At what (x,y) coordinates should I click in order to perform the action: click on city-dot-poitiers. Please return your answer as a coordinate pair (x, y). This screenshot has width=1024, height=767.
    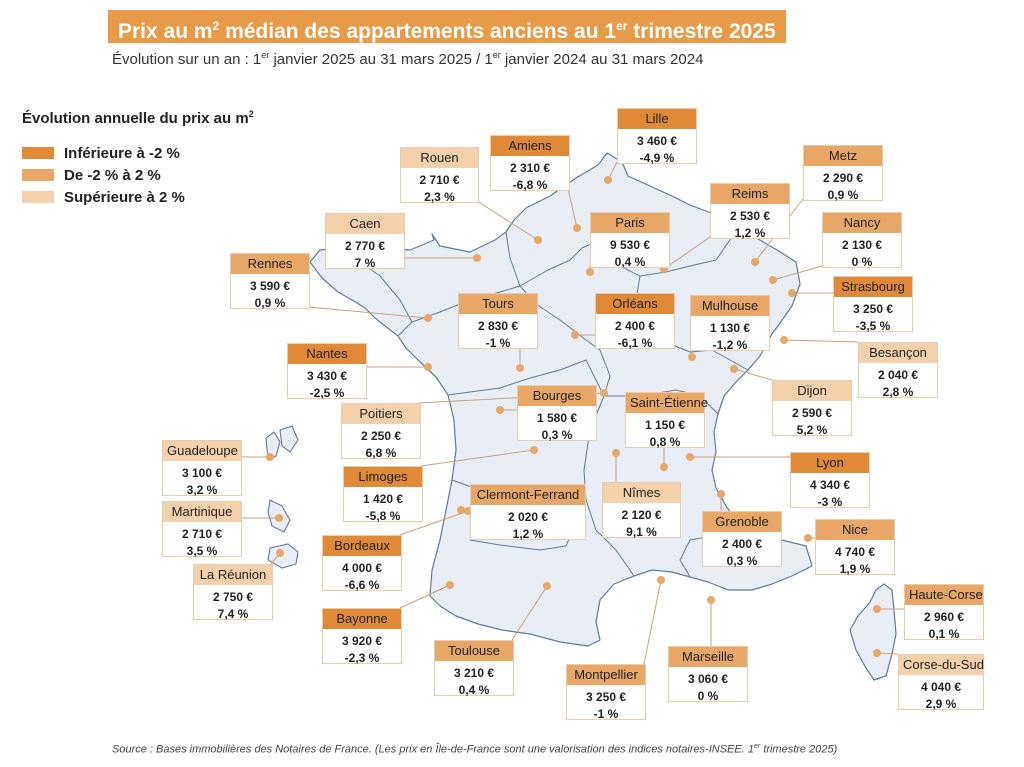
    Looking at the image, I should click on (604, 393).